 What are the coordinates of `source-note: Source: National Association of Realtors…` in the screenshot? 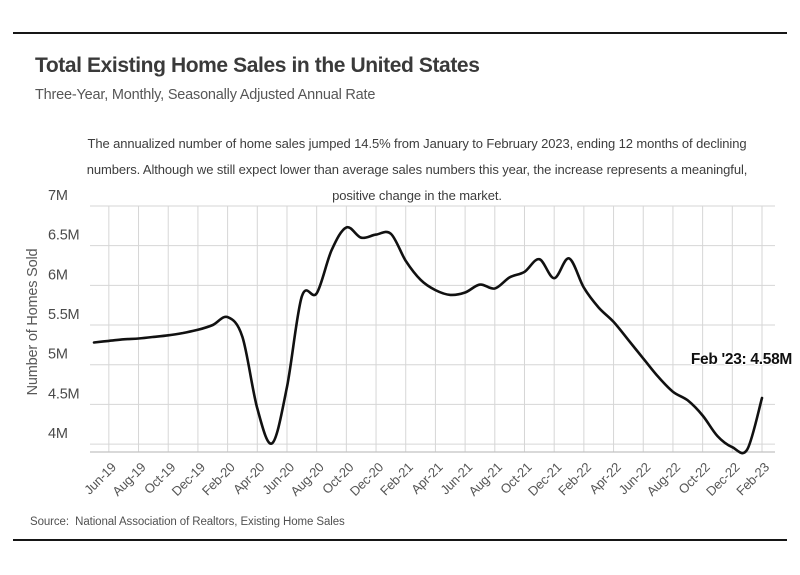 It's located at (187, 522).